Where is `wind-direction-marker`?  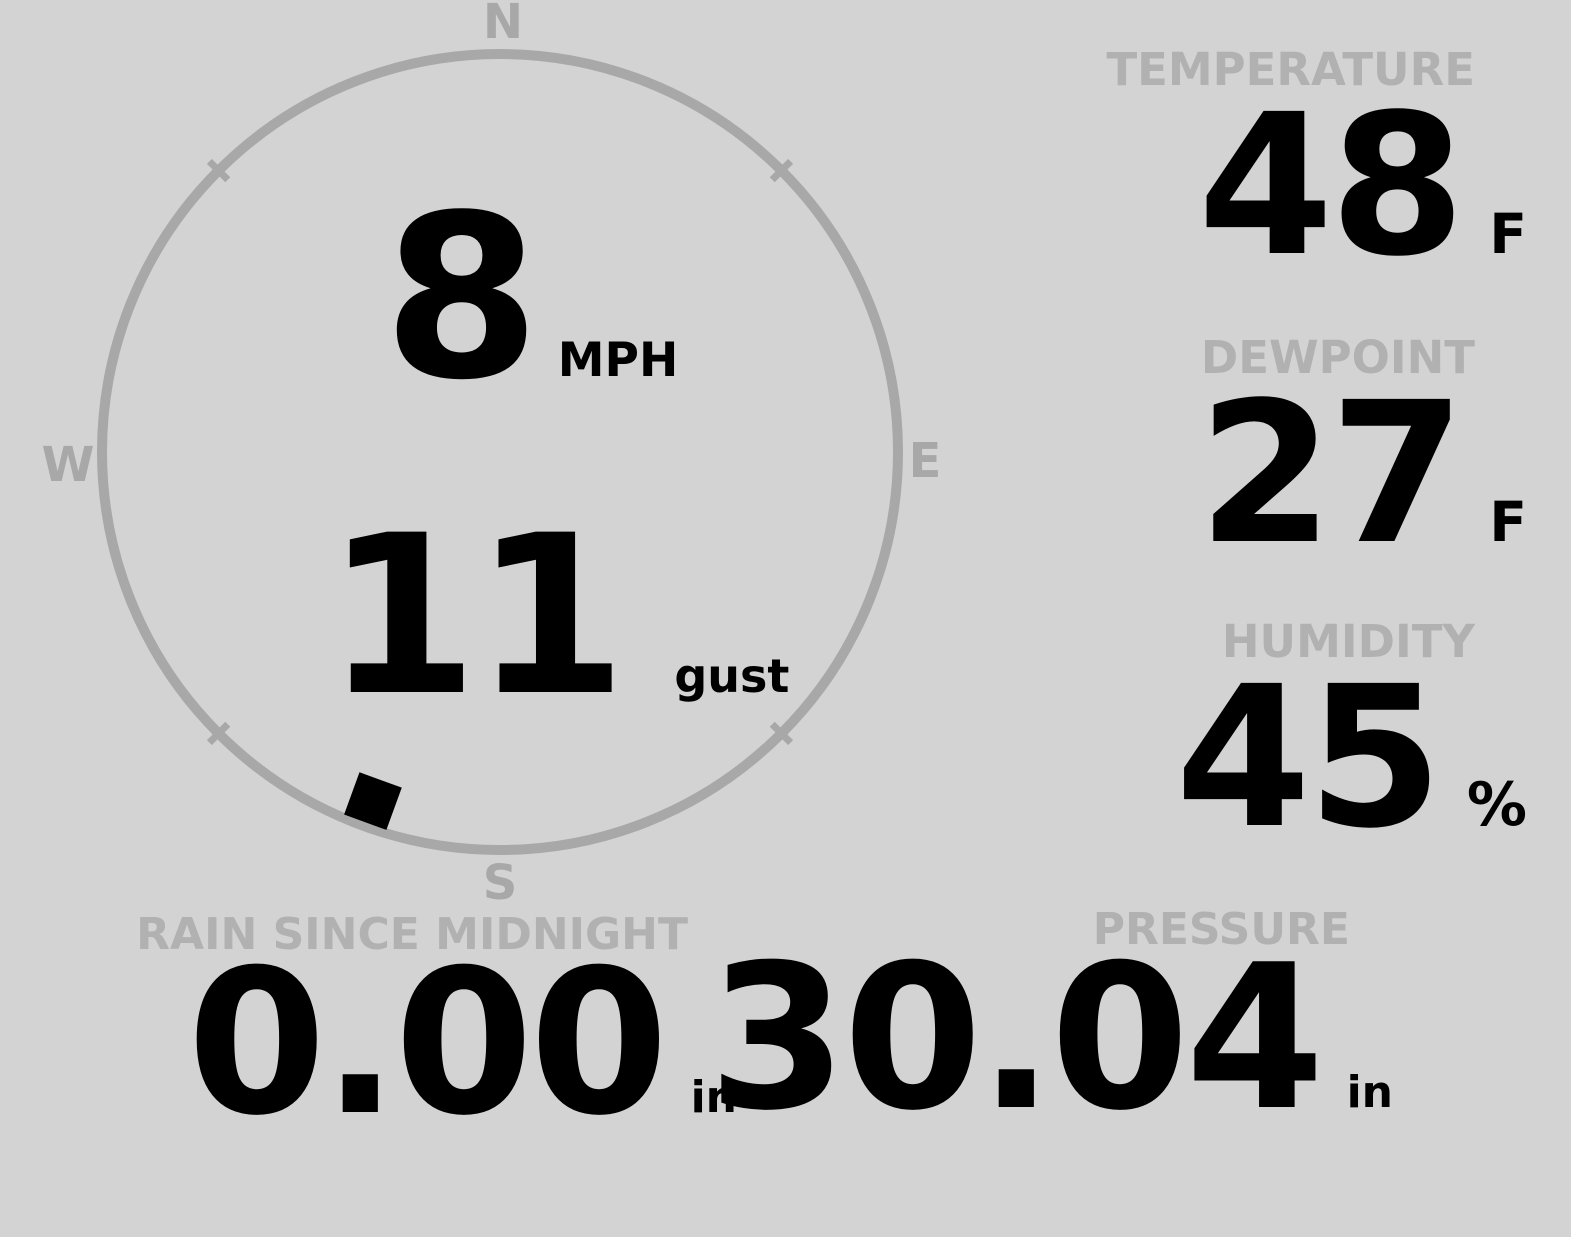 wind-direction-marker is located at coordinates (373, 801).